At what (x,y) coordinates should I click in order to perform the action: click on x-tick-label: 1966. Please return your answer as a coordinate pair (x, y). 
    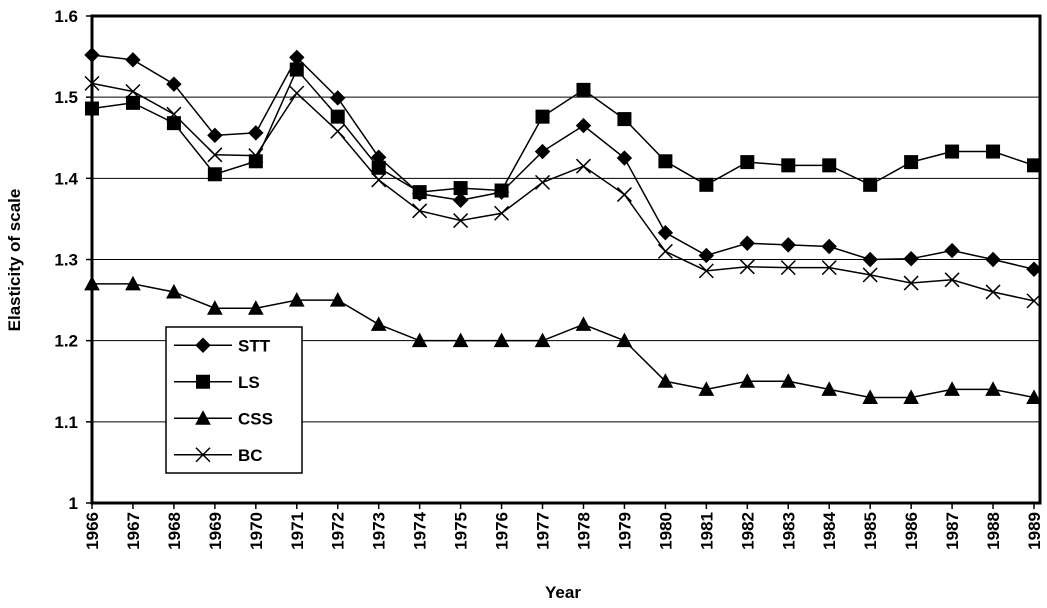
    Looking at the image, I should click on (92, 531).